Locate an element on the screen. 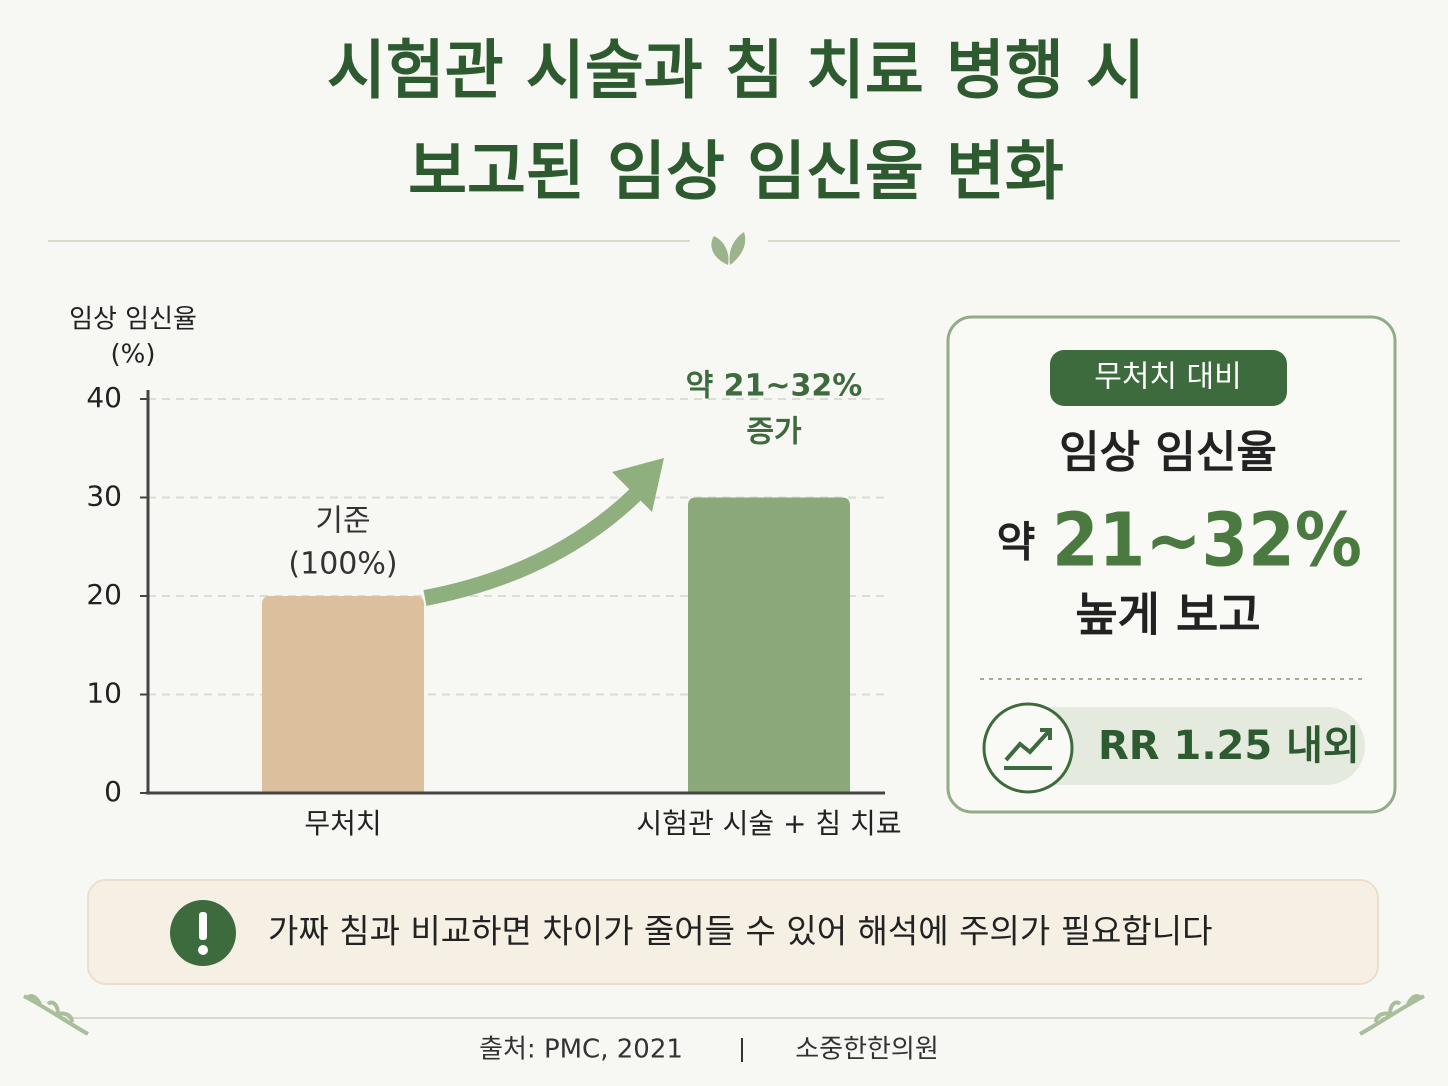 This screenshot has height=1086, width=1448. footer-source: 출처: PMC, 2021 is located at coordinates (581, 1050).